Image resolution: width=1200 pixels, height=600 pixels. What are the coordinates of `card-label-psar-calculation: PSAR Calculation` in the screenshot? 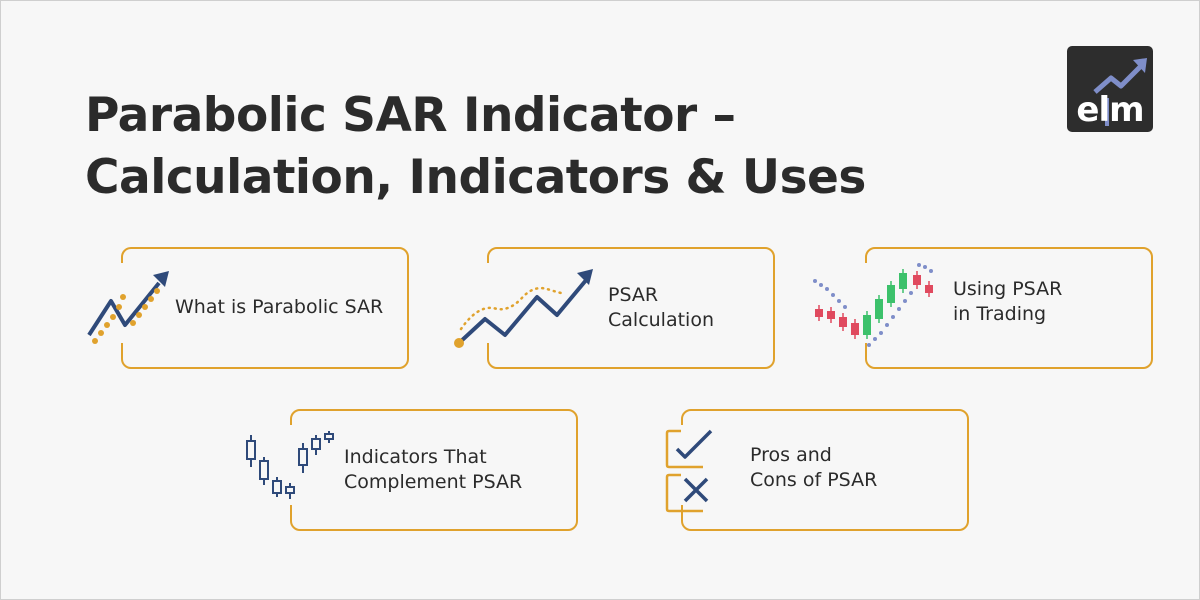 It's located at (661, 307).